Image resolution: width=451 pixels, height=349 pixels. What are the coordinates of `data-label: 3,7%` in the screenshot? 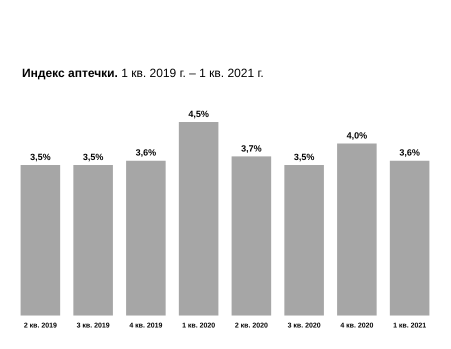 It's located at (251, 148).